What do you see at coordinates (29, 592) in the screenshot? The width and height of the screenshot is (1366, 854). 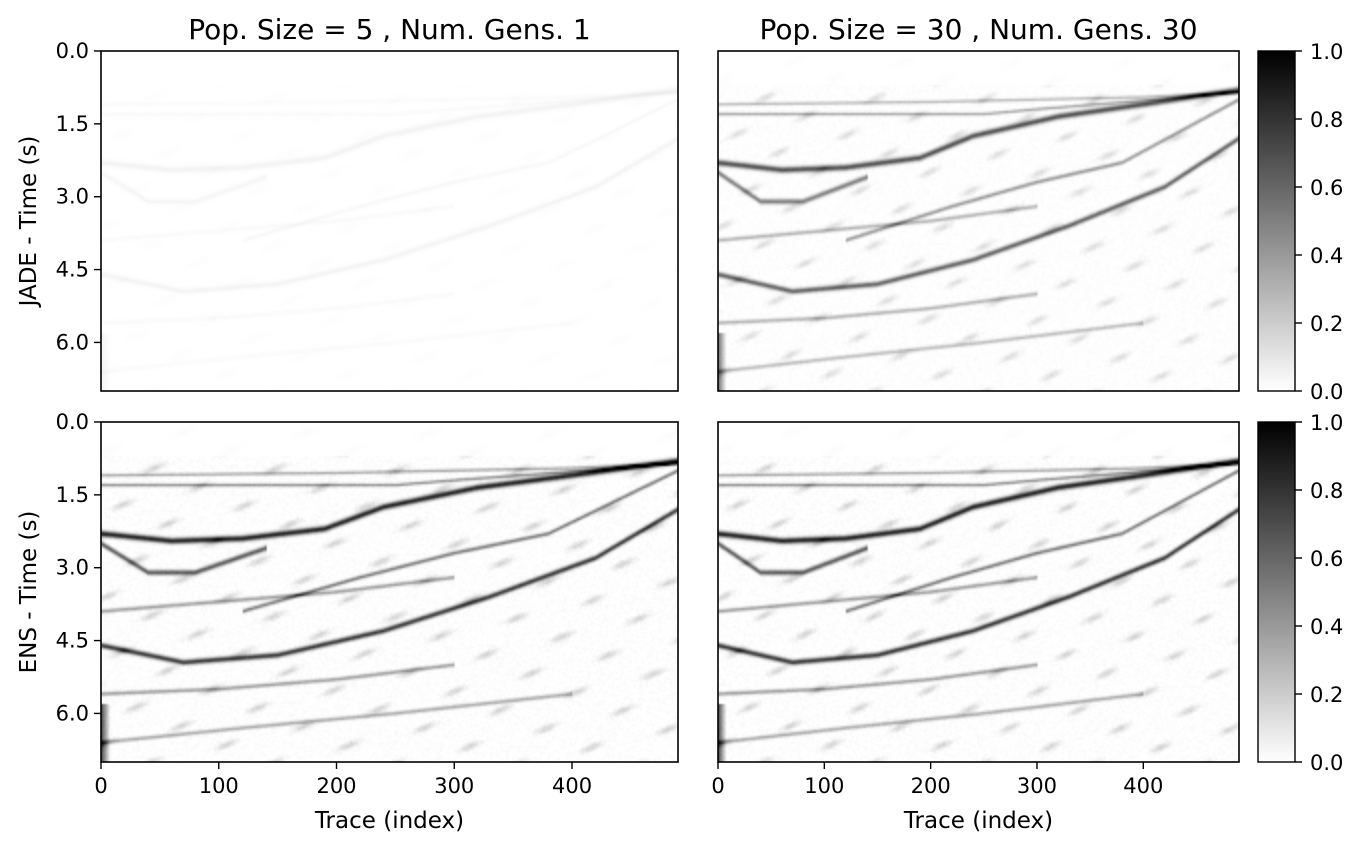 I see `y-axis-label: ENS - Time (s)` at bounding box center [29, 592].